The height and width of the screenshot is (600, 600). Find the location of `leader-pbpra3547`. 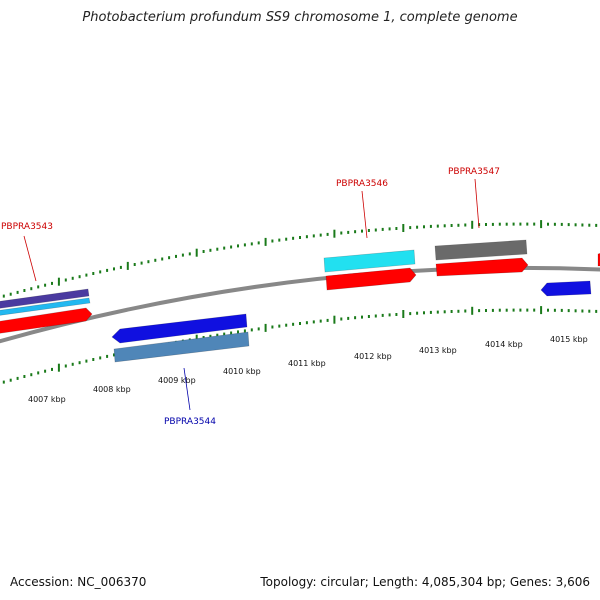

leader-pbpra3547 is located at coordinates (477, 203).